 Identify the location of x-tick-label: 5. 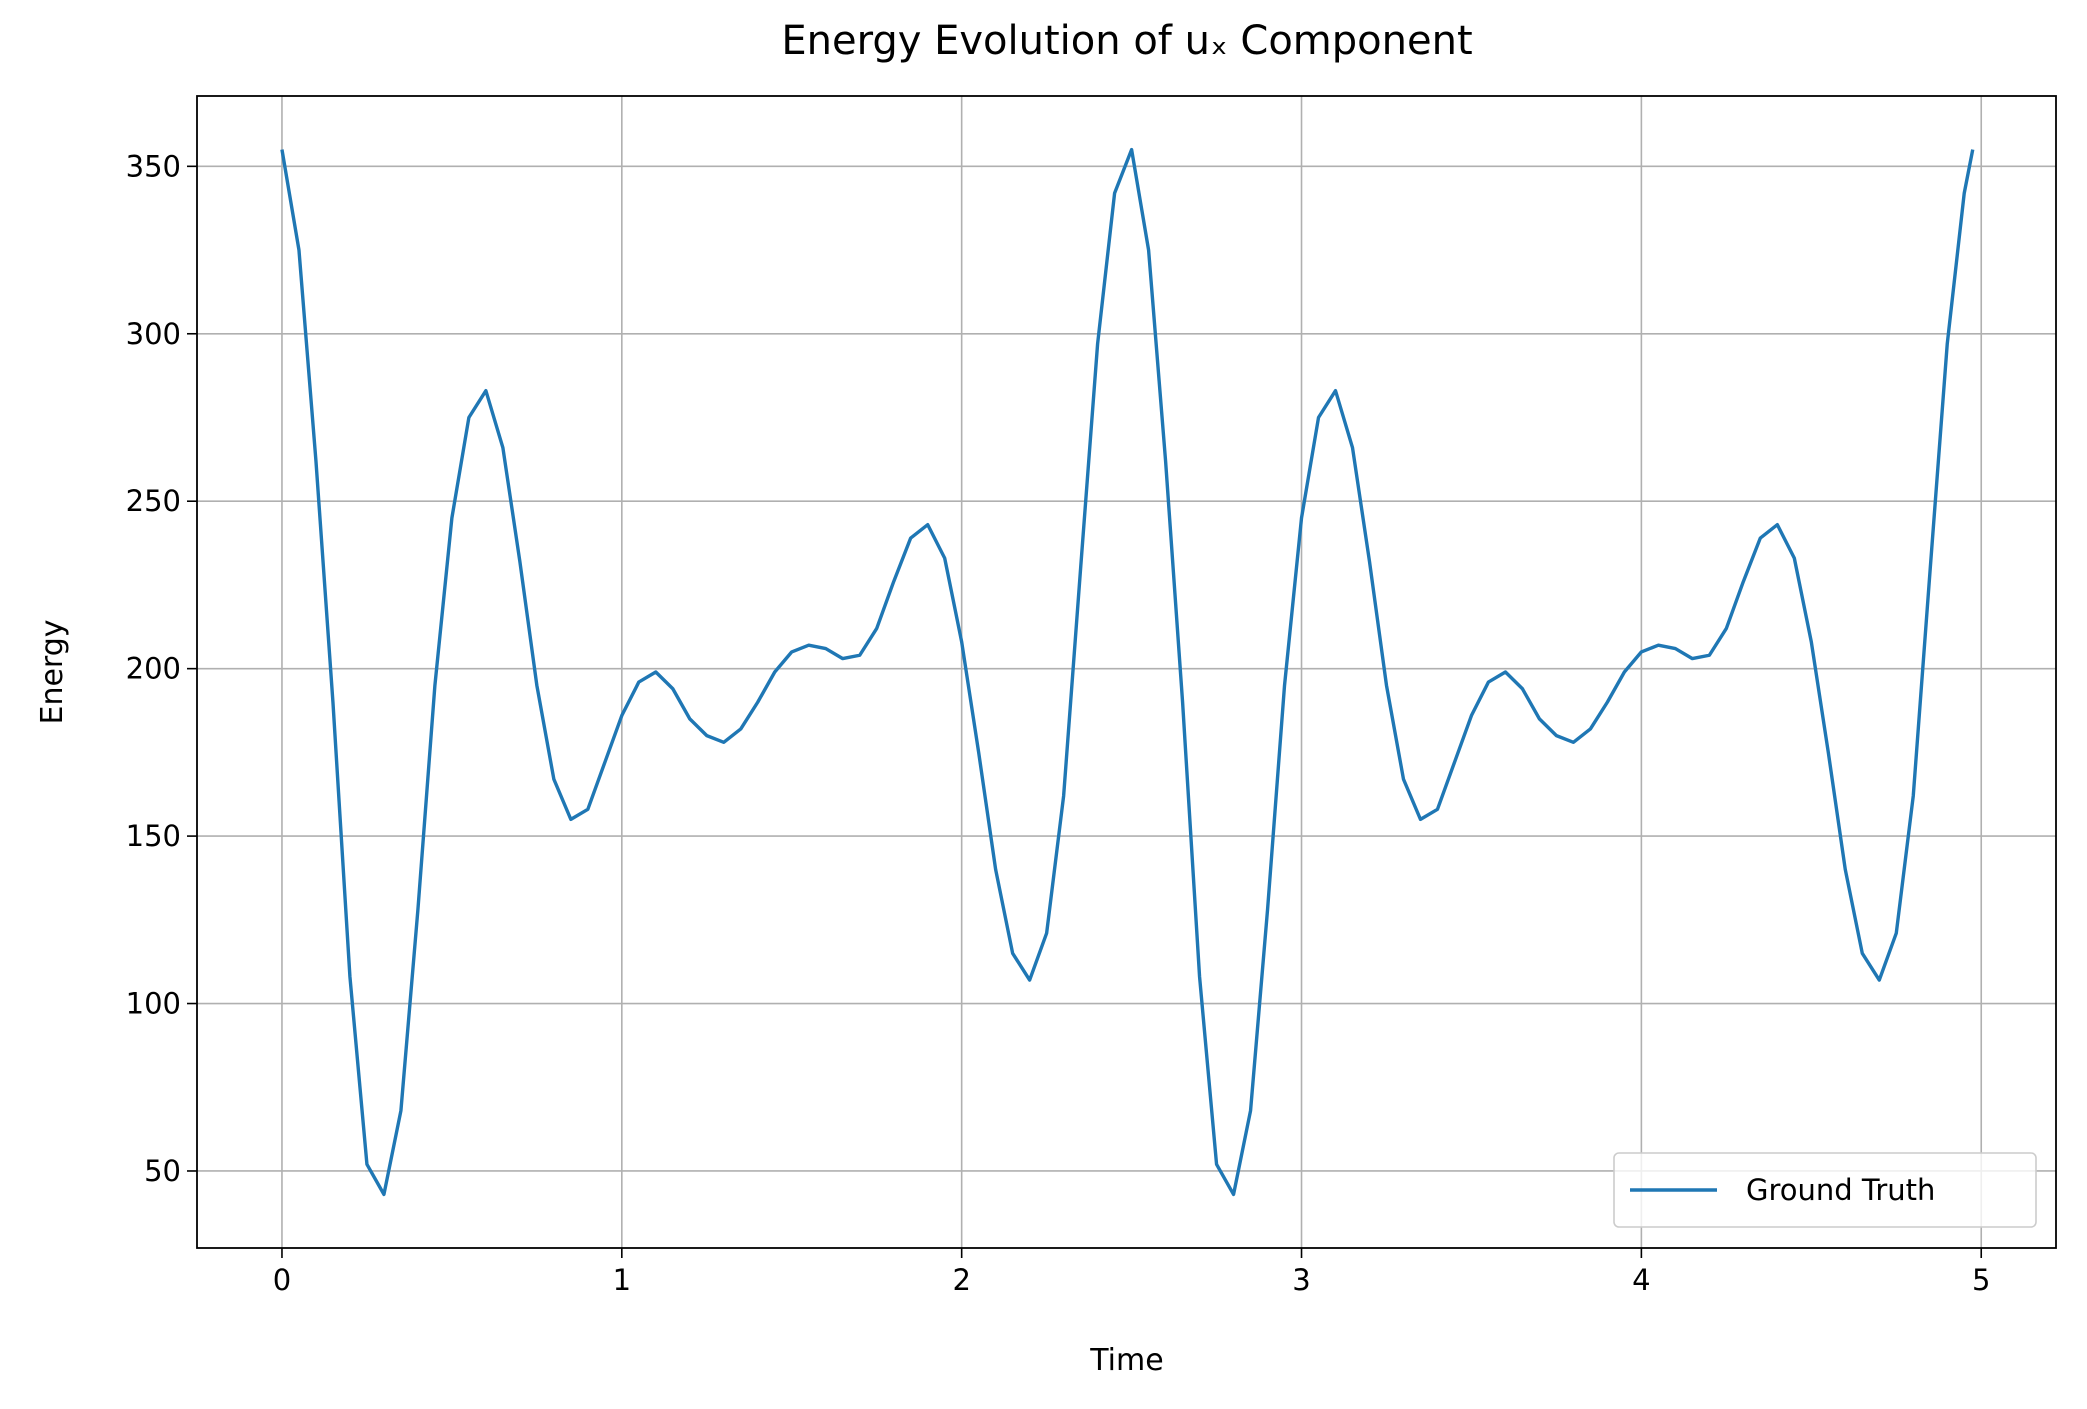
(1981, 1280).